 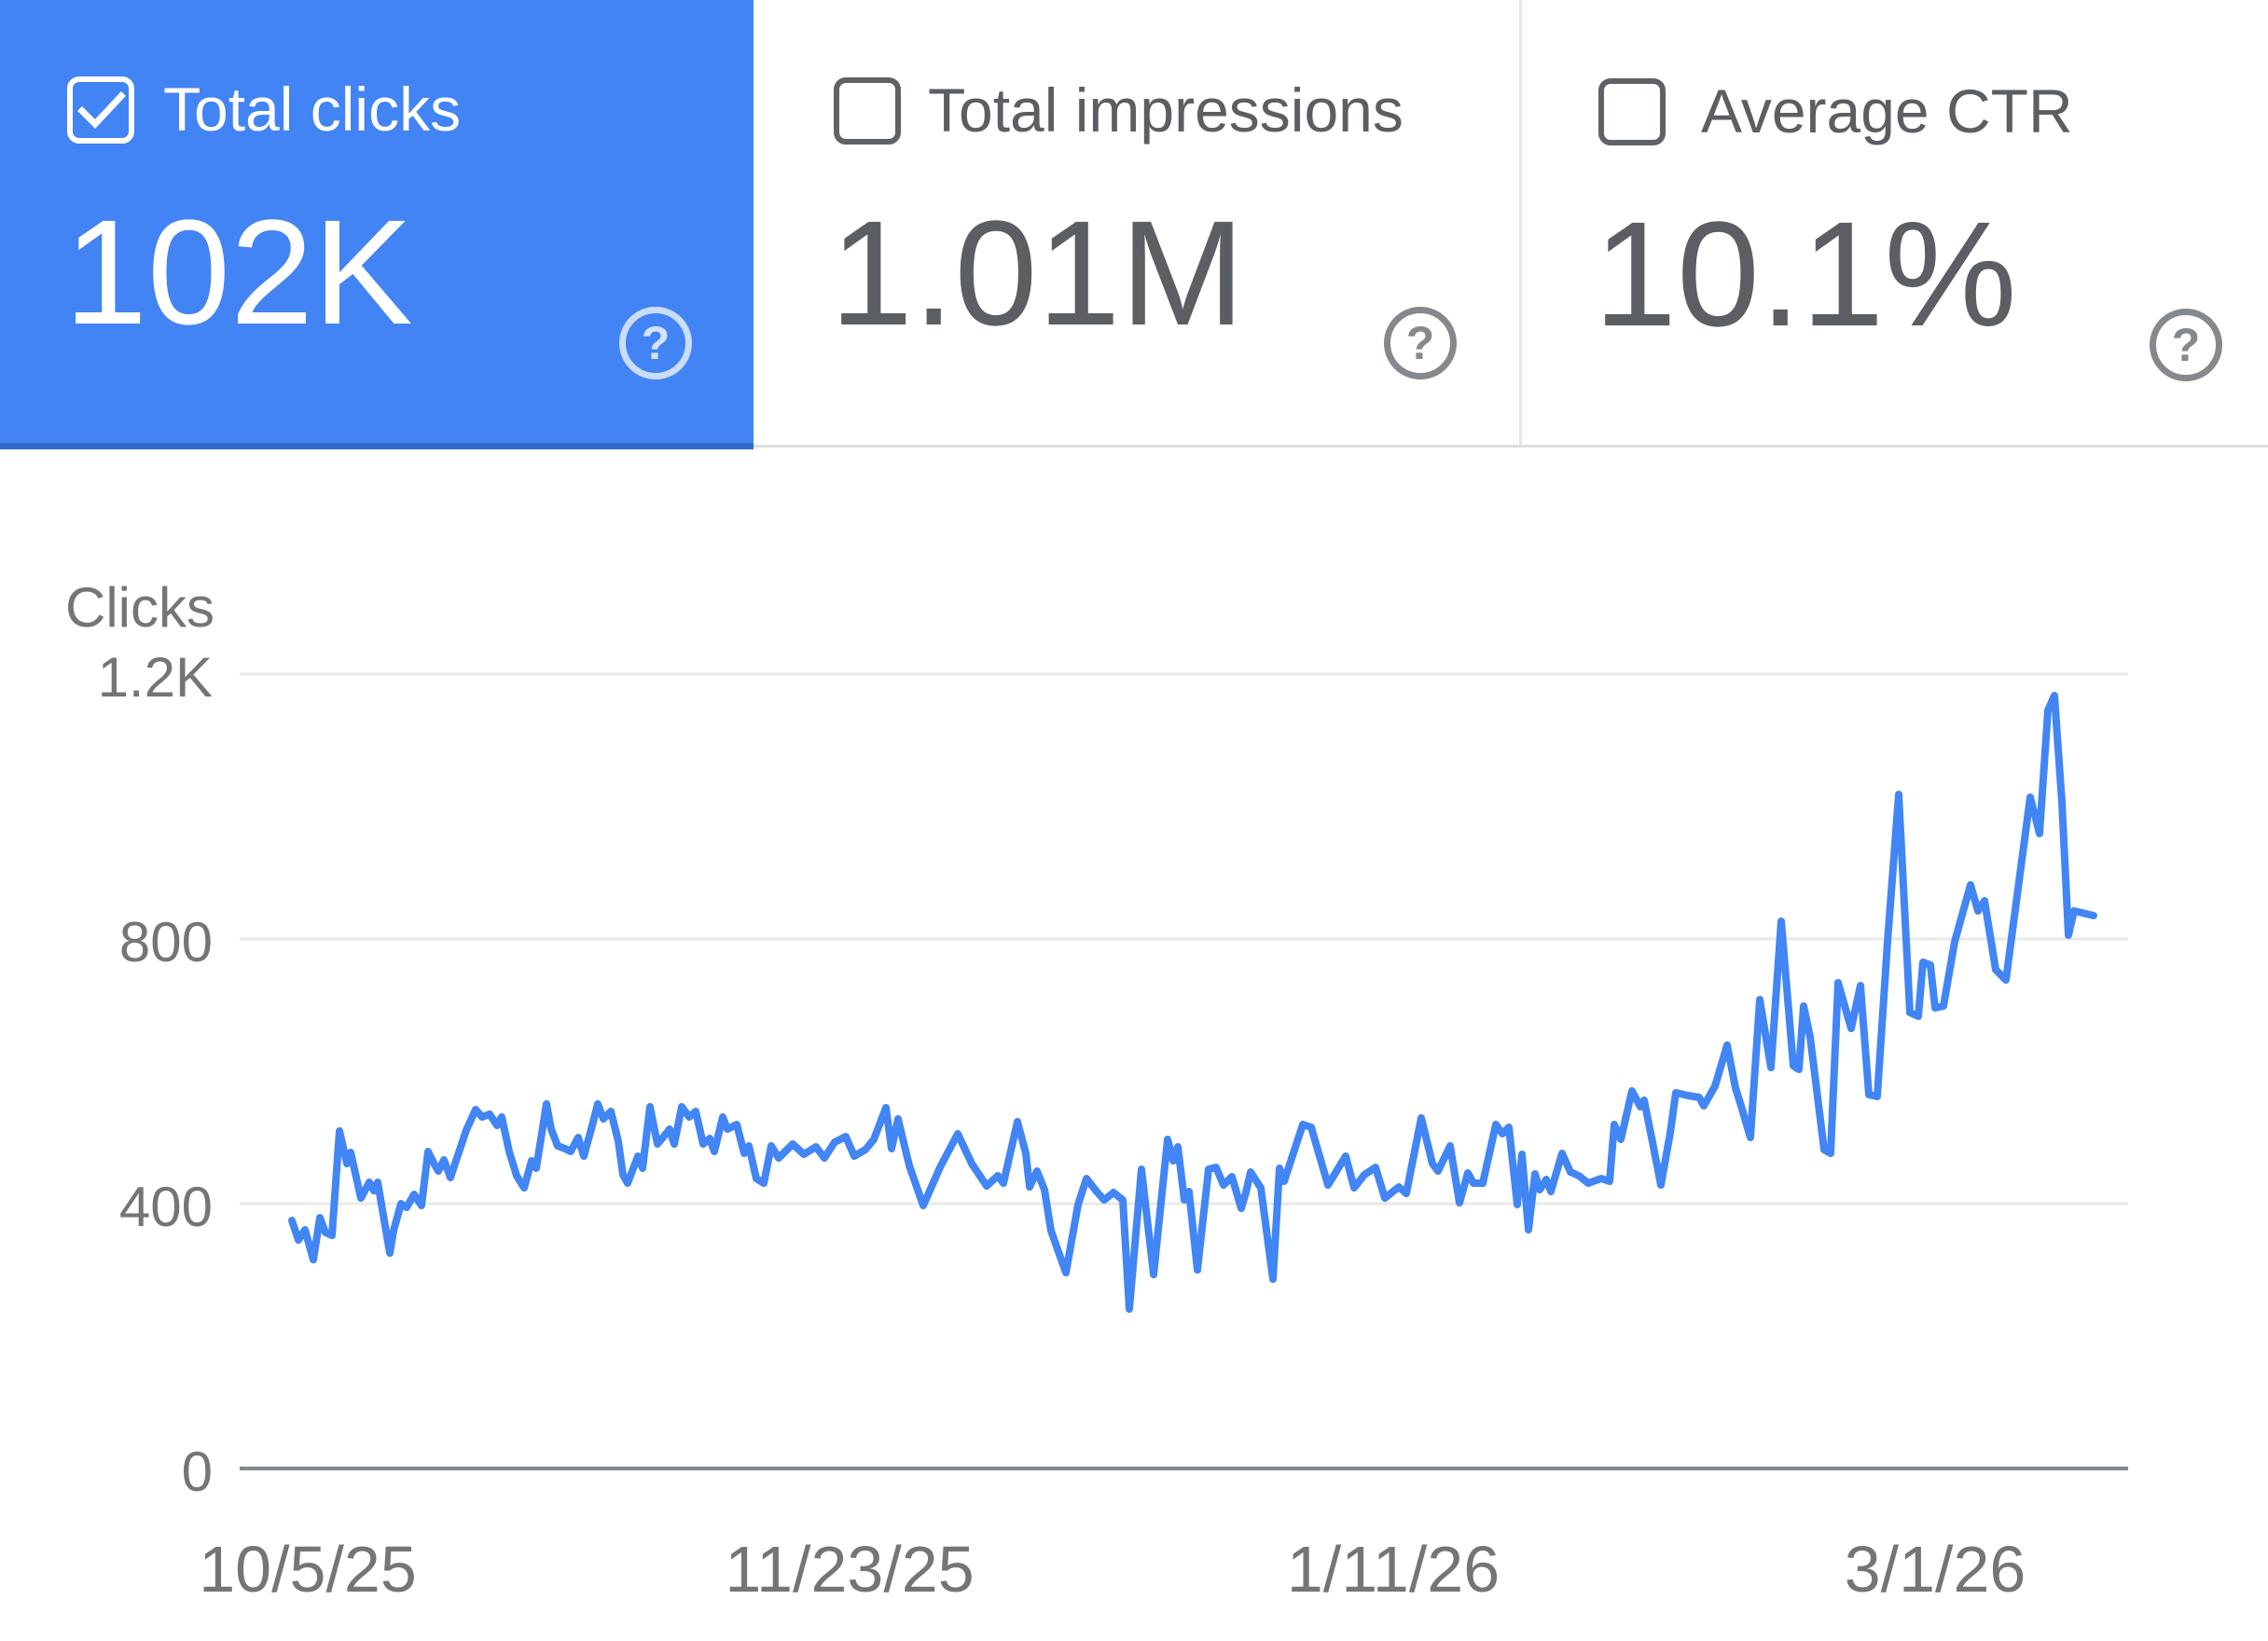 What do you see at coordinates (308, 1569) in the screenshot?
I see `svg-text: 10/5/25` at bounding box center [308, 1569].